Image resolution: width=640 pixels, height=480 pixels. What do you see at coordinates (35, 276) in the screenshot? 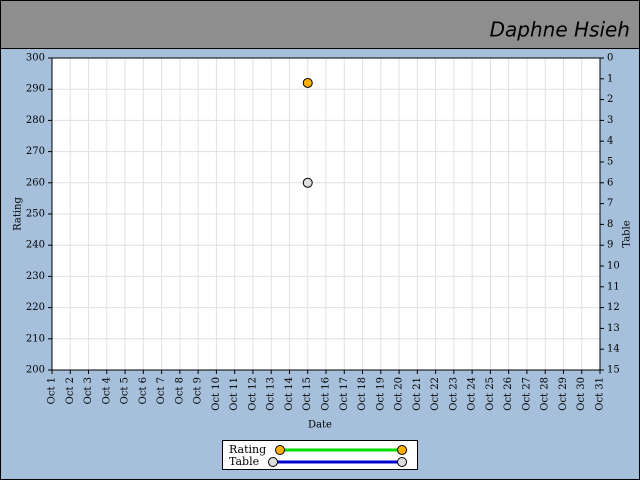
I see `y-tick-label: 230` at bounding box center [35, 276].